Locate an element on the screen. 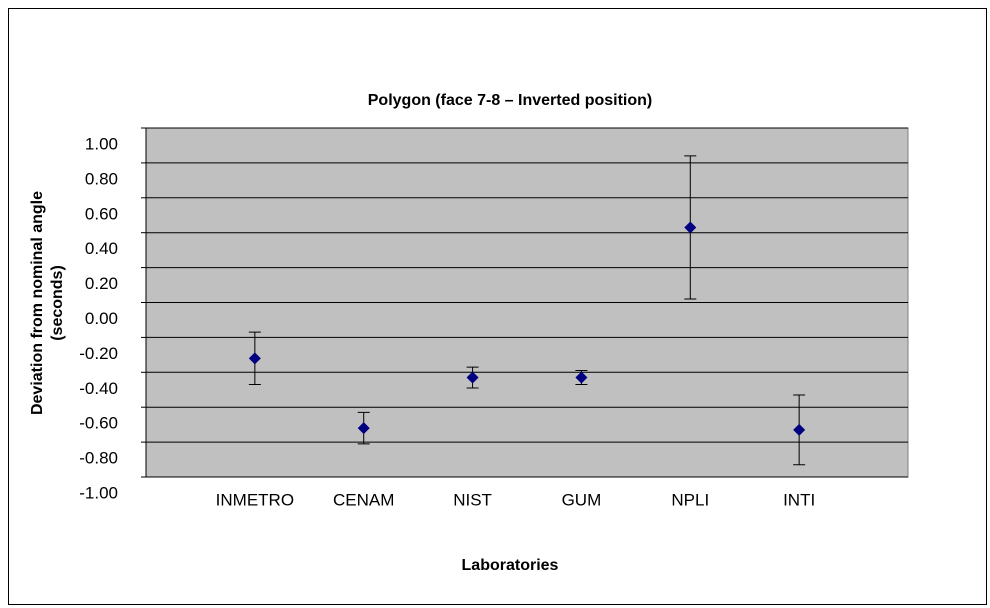 This screenshot has height=608, width=990. chart-title: Polygon (face 7-8 – Inverted position) is located at coordinates (510, 100).